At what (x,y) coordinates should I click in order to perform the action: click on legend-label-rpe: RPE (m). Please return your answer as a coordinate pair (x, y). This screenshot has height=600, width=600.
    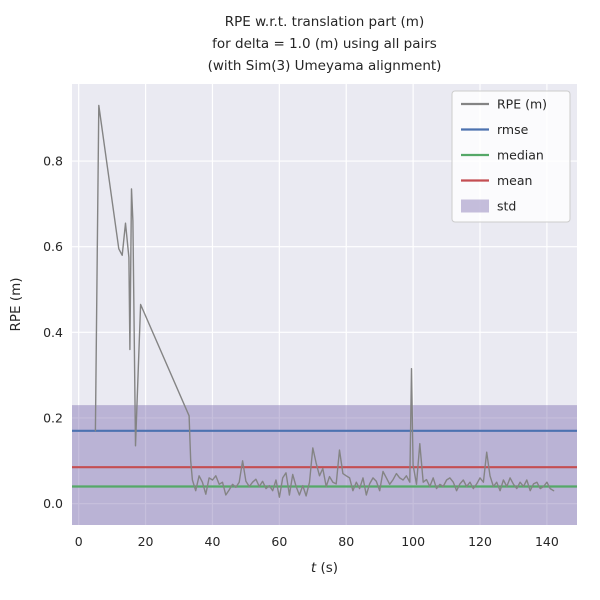
    Looking at the image, I should click on (522, 104).